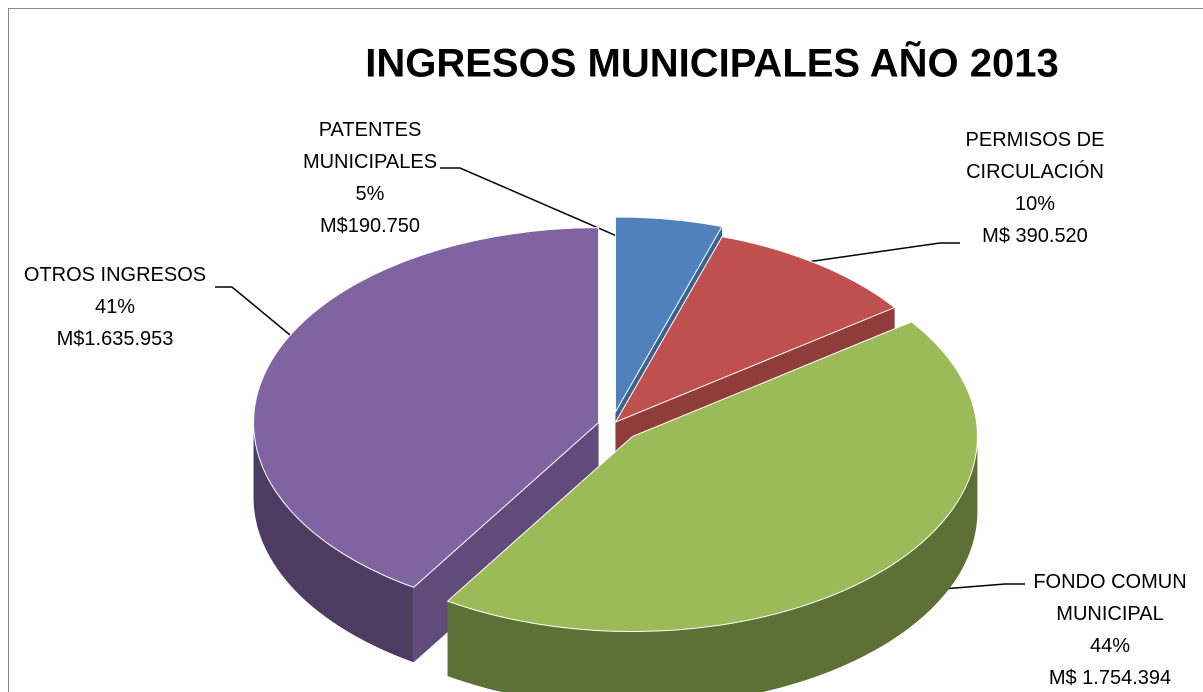  What do you see at coordinates (711, 63) in the screenshot?
I see `chart-title: INGRESOS MUNICIPALES AÑO 2013` at bounding box center [711, 63].